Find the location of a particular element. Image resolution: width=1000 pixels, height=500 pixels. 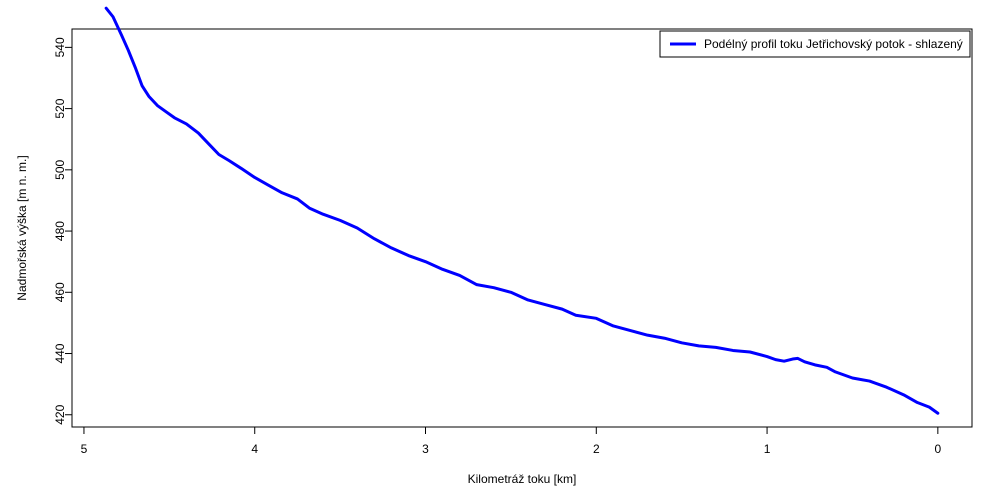

x-tick-label-2: 3 is located at coordinates (425, 449).